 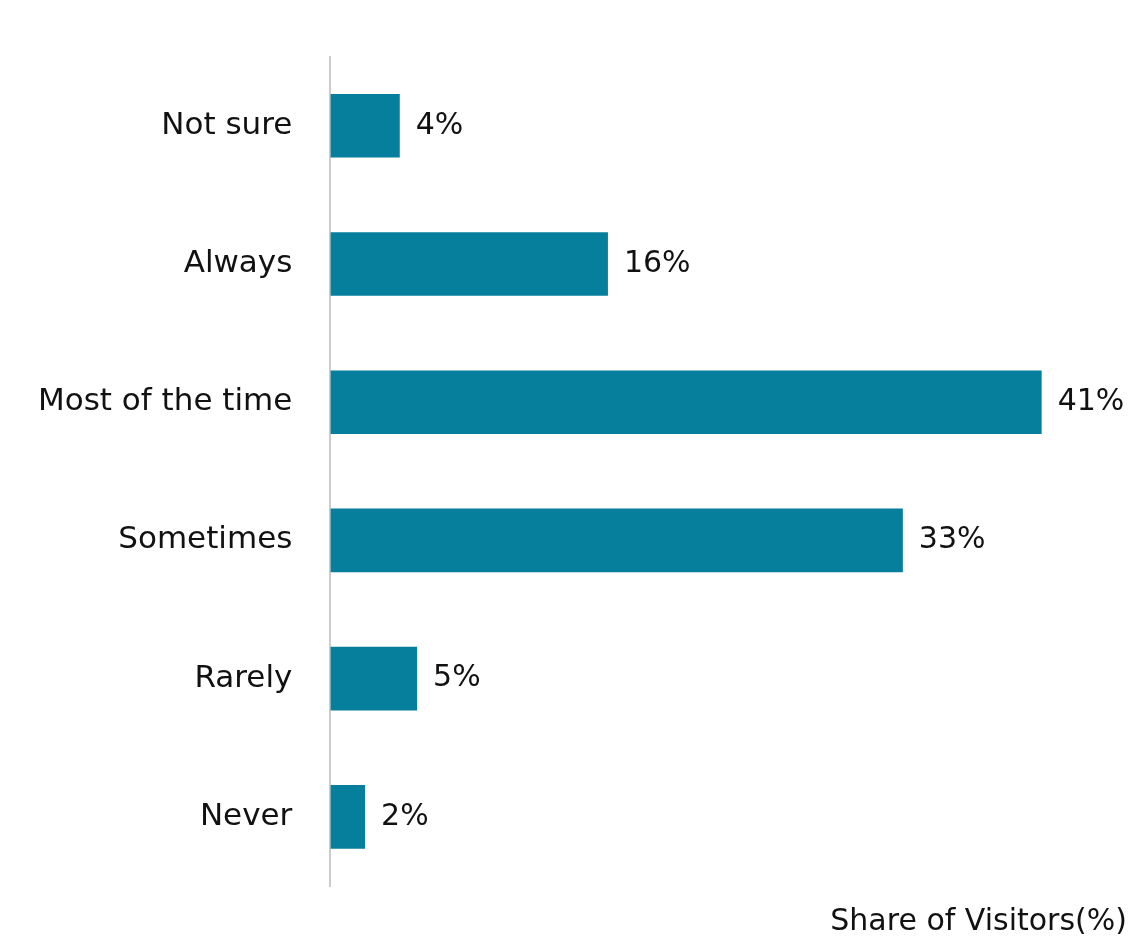 What do you see at coordinates (205, 537) in the screenshot?
I see `y-tick-label: Sometimes` at bounding box center [205, 537].